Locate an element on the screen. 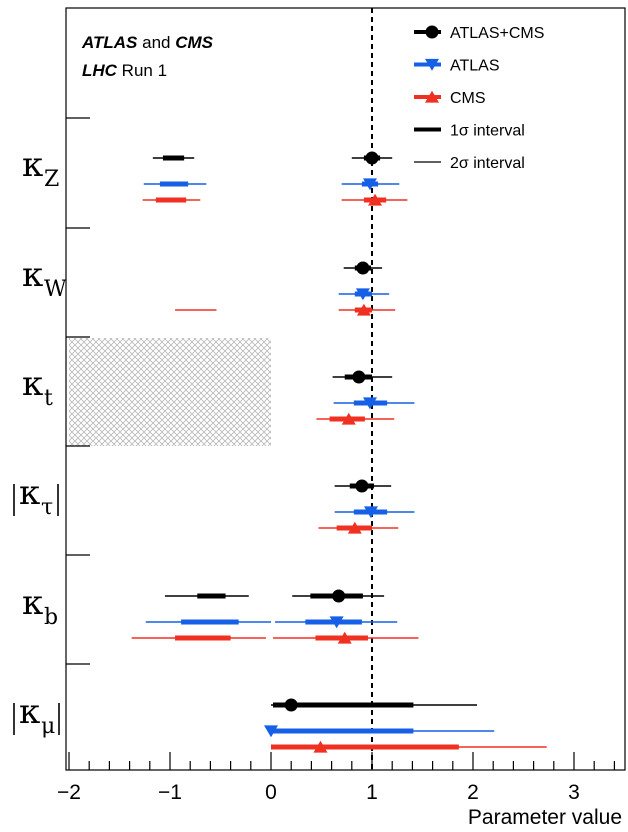  header-line-1-part-2: CMS is located at coordinates (194, 42).